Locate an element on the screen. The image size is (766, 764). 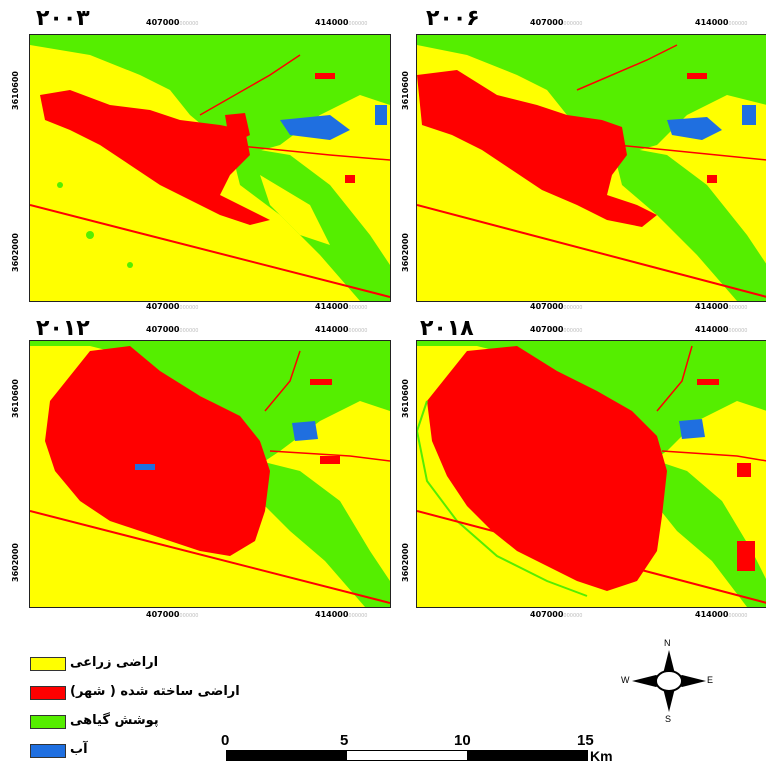
scale-label-5: 5 is located at coordinates (344, 740).